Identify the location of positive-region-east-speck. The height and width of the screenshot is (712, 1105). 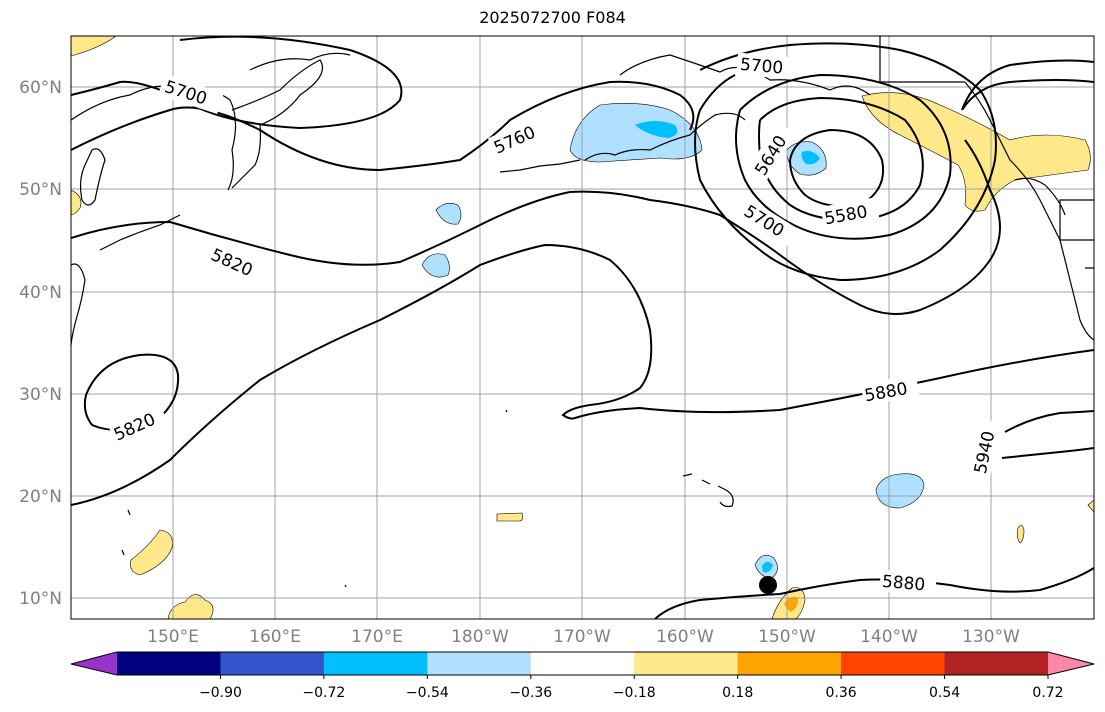
(1021, 534).